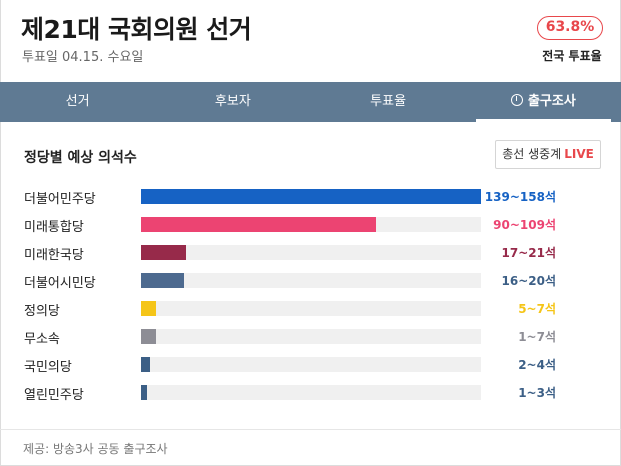 This screenshot has height=466, width=621. I want to click on party-name: 미래한국당, so click(54, 255).